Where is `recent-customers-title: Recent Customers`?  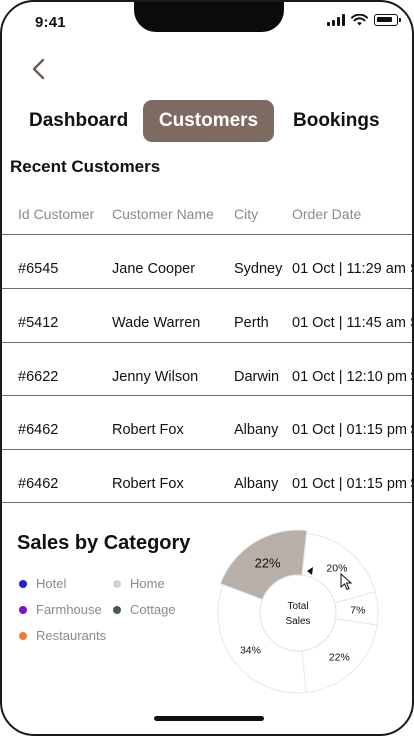
recent-customers-title: Recent Customers is located at coordinates (85, 166).